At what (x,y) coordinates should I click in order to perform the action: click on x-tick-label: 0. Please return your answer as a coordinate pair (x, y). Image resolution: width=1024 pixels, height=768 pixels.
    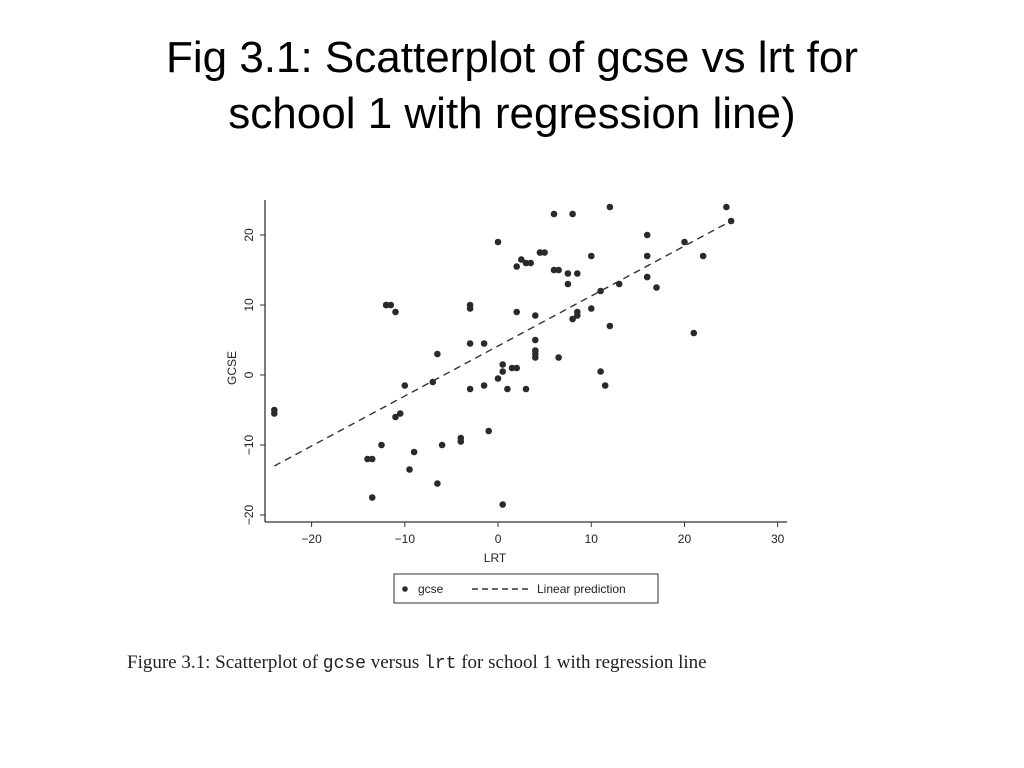
    Looking at the image, I should click on (498, 539).